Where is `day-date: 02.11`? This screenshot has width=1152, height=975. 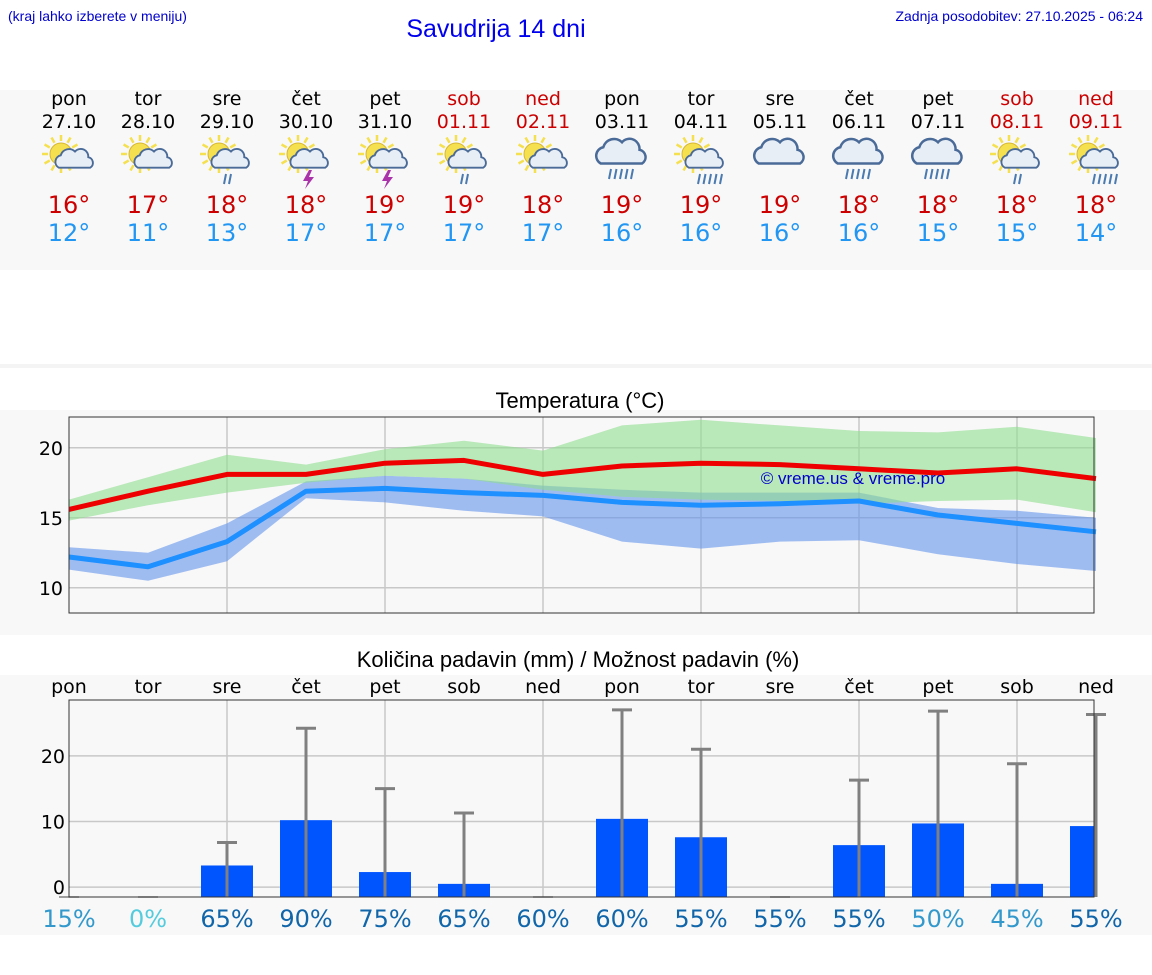
day-date: 02.11 is located at coordinates (543, 122).